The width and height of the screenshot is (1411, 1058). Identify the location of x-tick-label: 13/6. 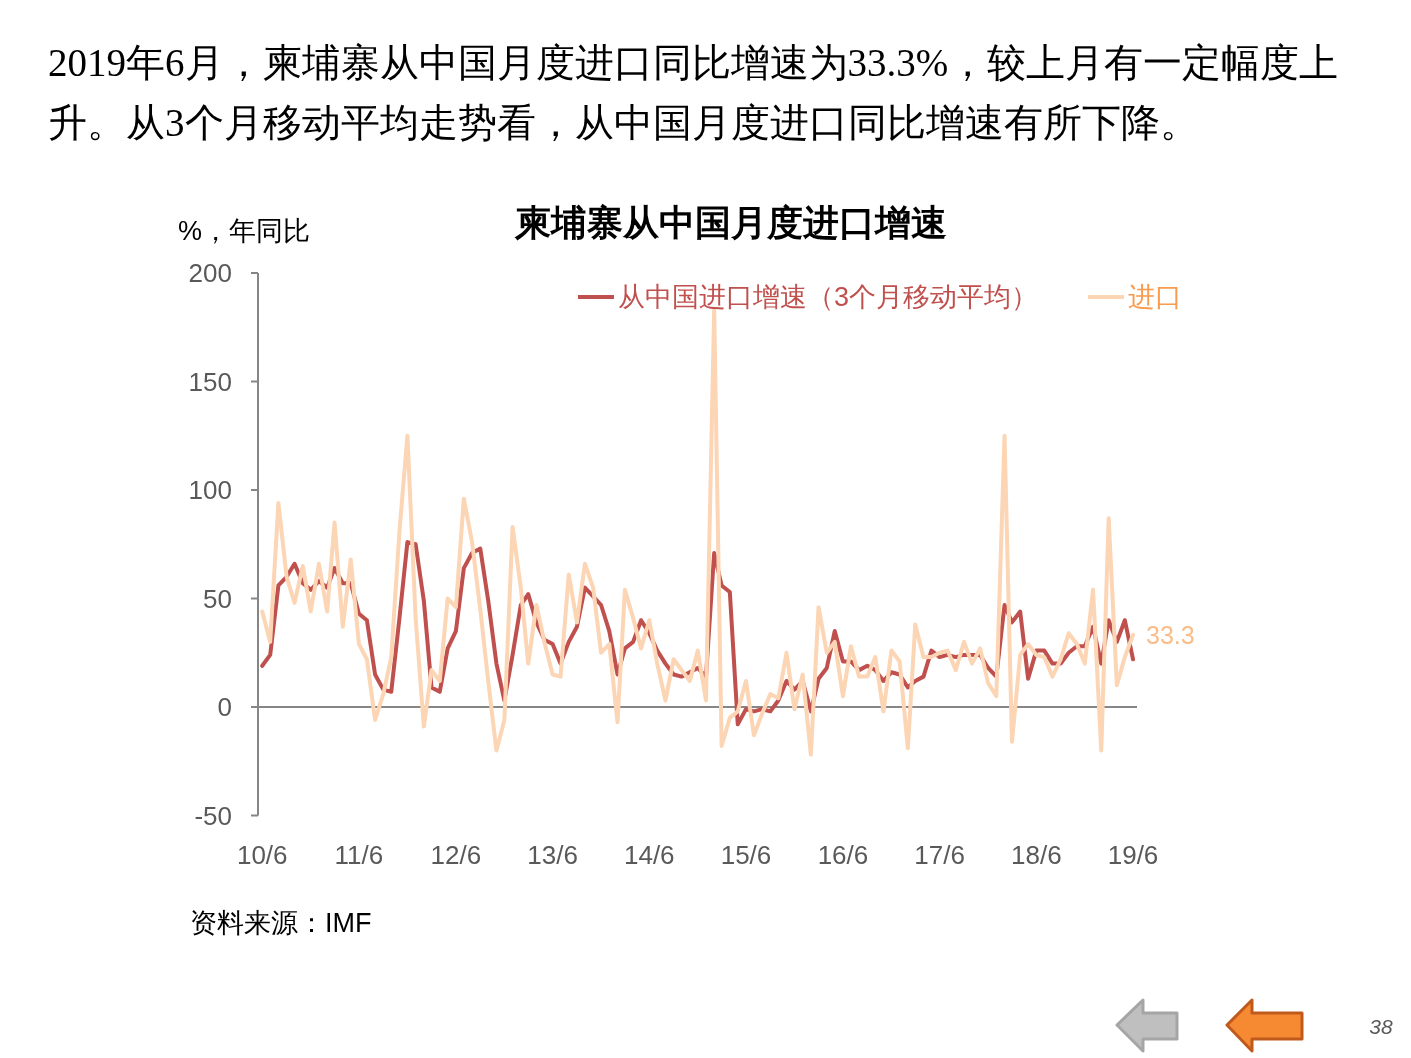
(552, 855).